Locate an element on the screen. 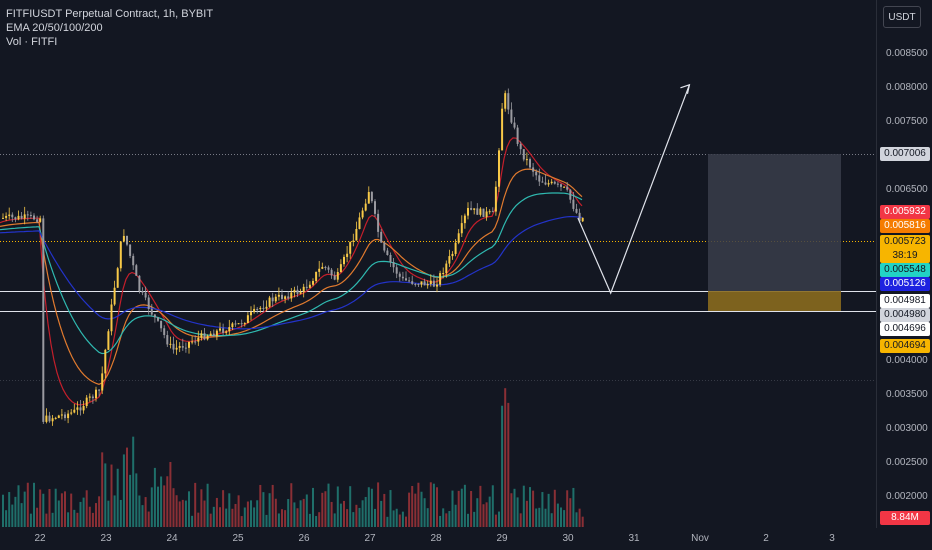 This screenshot has height=550, width=932. volume-indicator-label: Vol · FITFI is located at coordinates (32, 42).